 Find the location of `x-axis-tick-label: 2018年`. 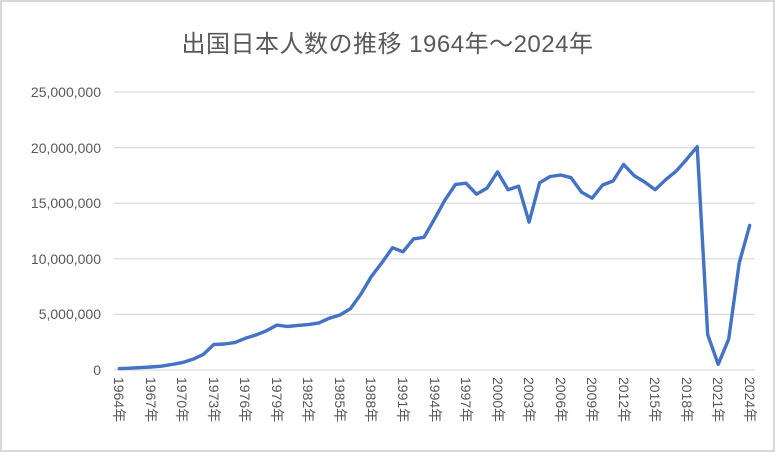

x-axis-tick-label: 2018年 is located at coordinates (686, 400).